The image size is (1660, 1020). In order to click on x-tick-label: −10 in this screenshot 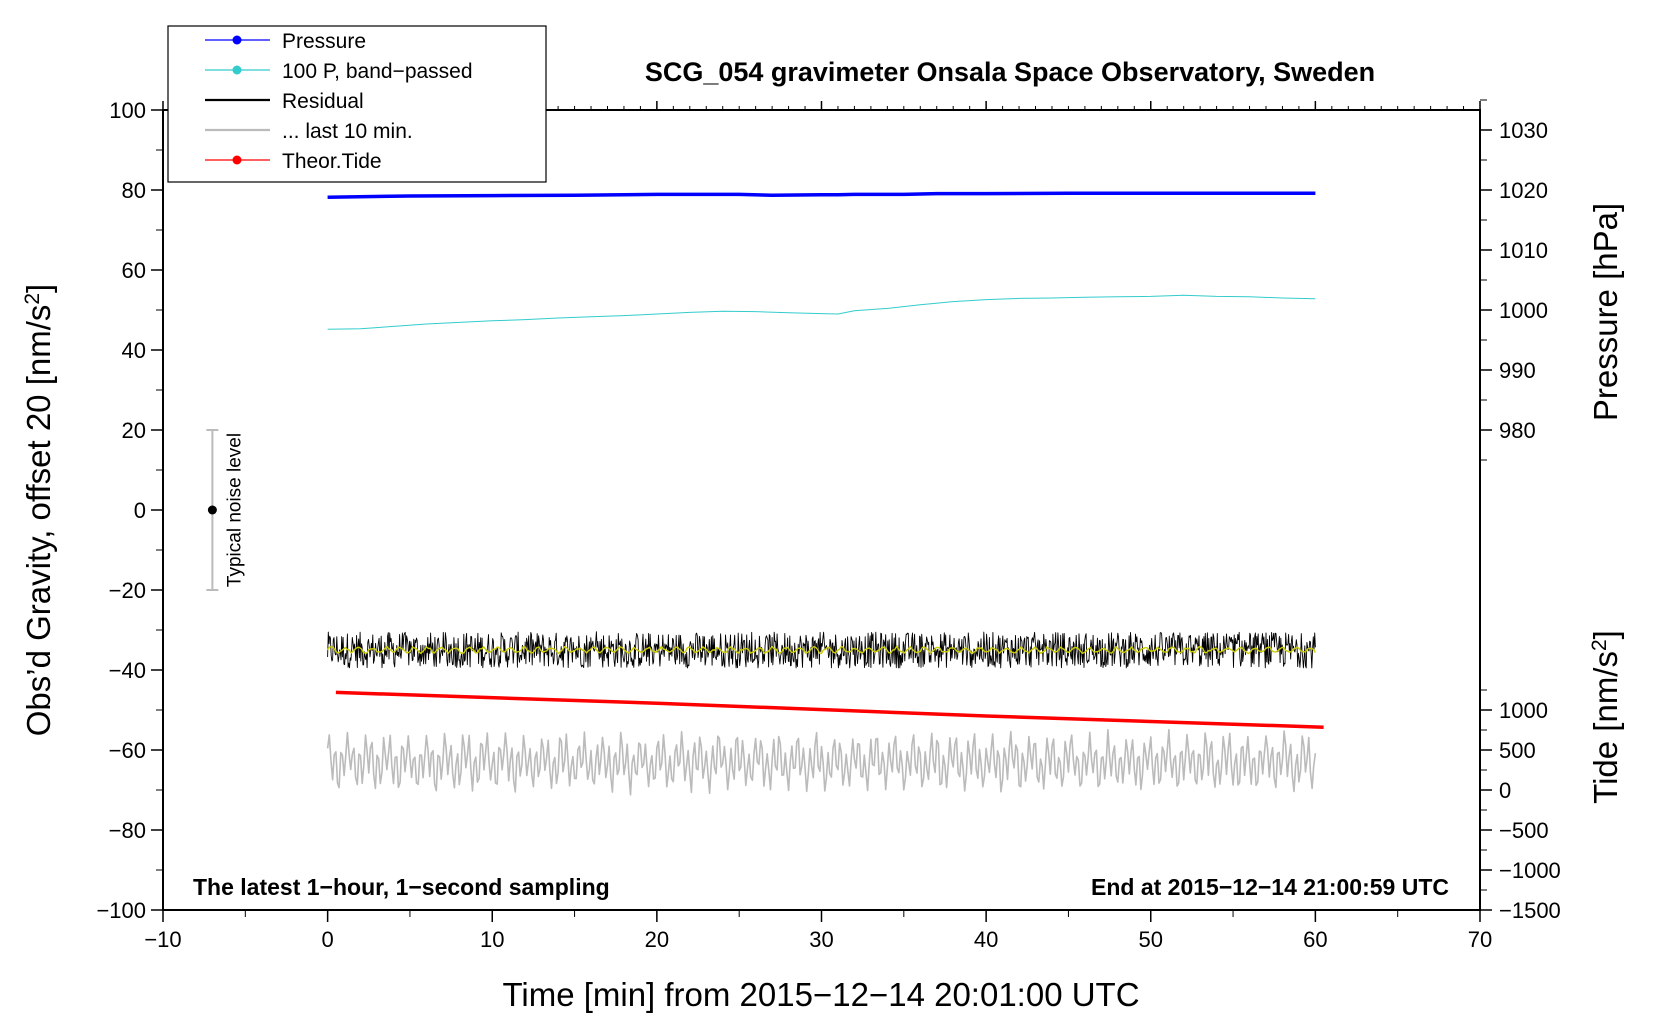, I will do `click(162, 939)`.